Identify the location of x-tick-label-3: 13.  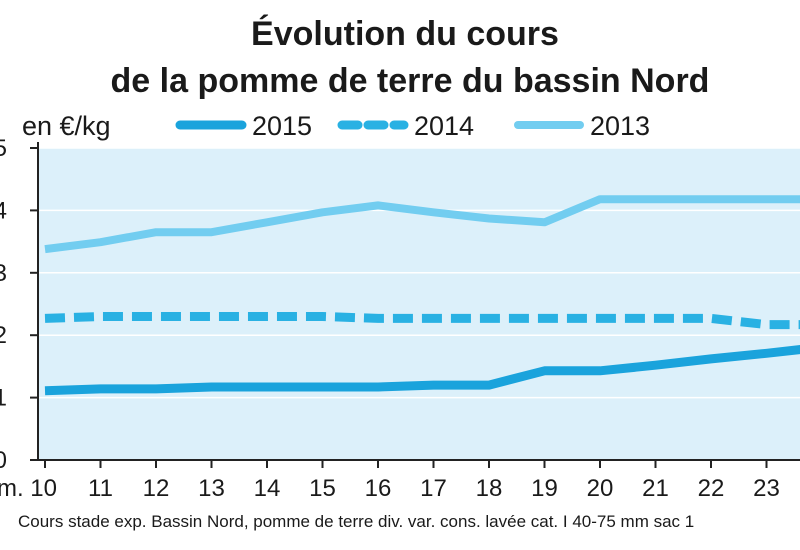
(211, 488).